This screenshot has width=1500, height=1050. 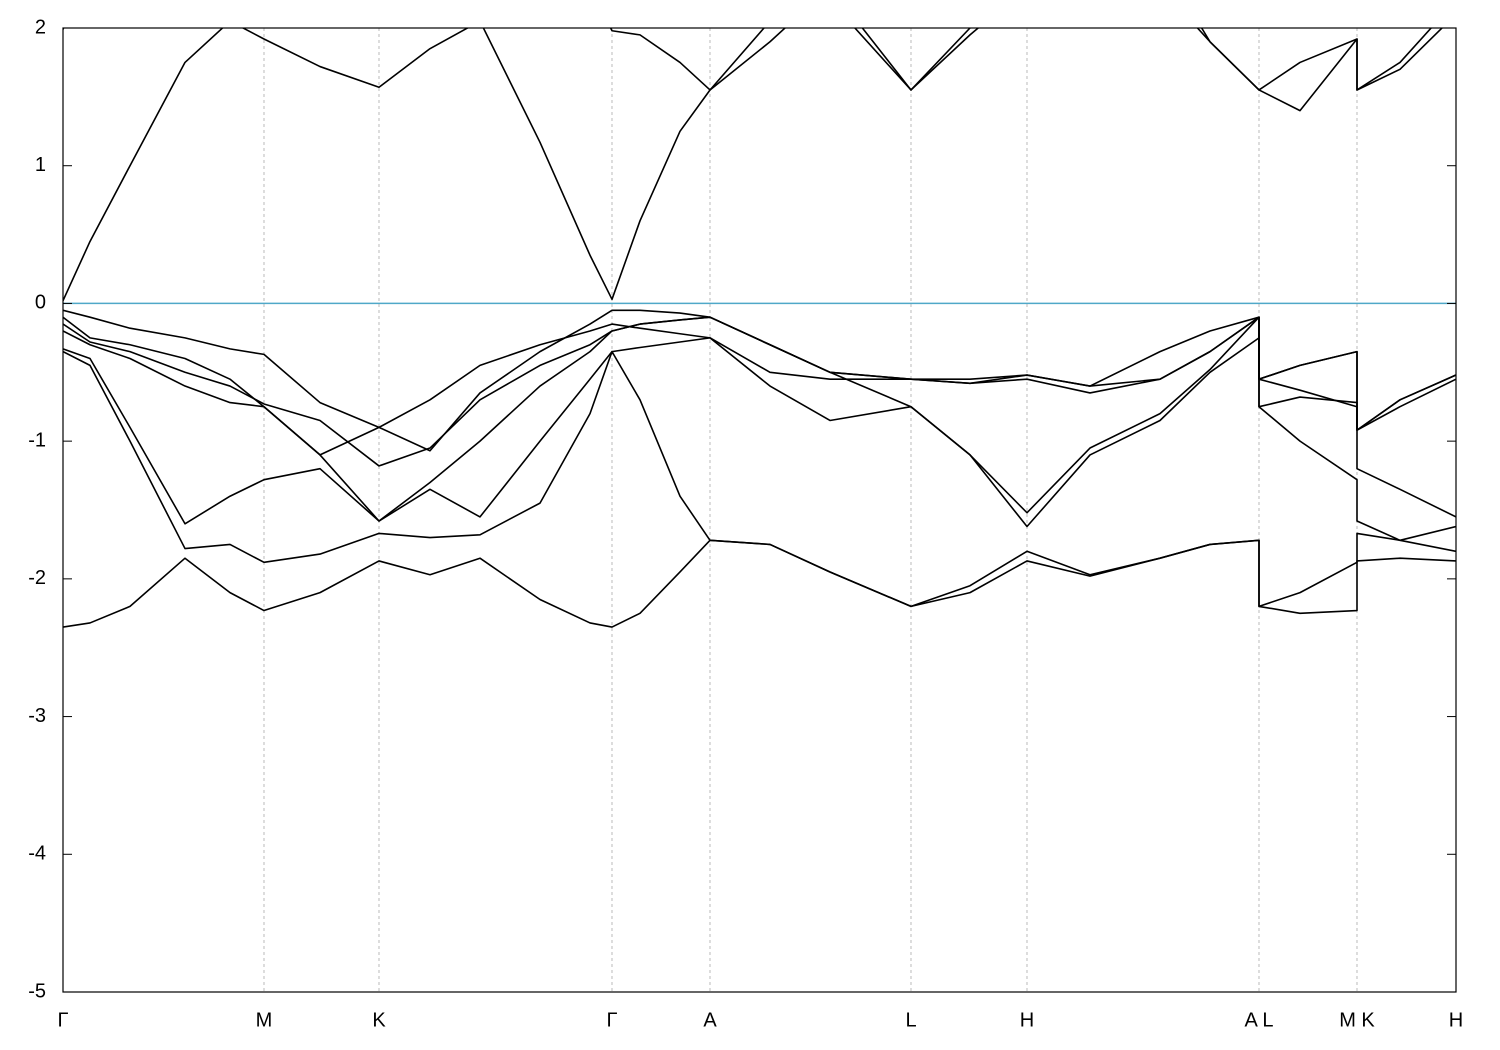 What do you see at coordinates (37, 716) in the screenshot?
I see `y-tick-label: -3` at bounding box center [37, 716].